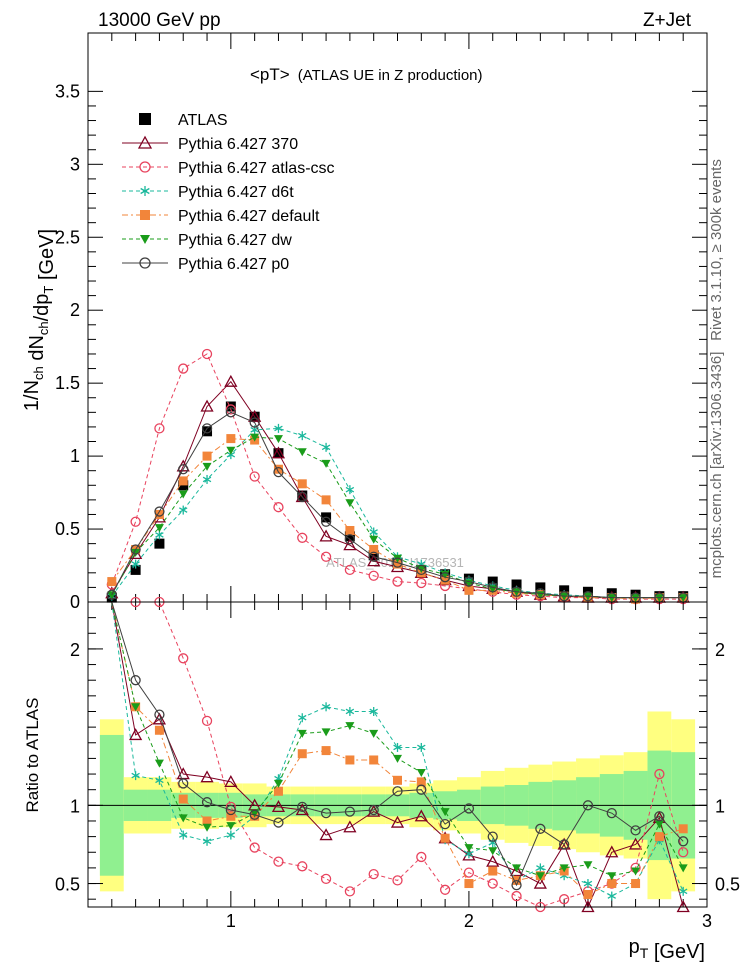  What do you see at coordinates (390, 75) in the screenshot?
I see `main-subtitle: (ATLAS UE in Z production)` at bounding box center [390, 75].